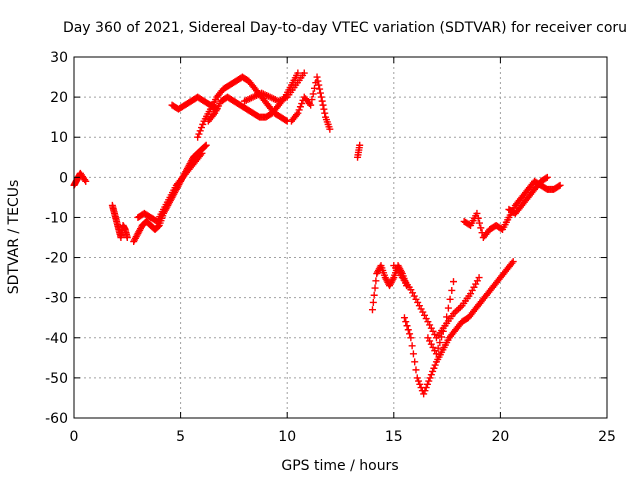 Image resolution: width=640 pixels, height=480 pixels. I want to click on x-tick-label: 25, so click(607, 437).